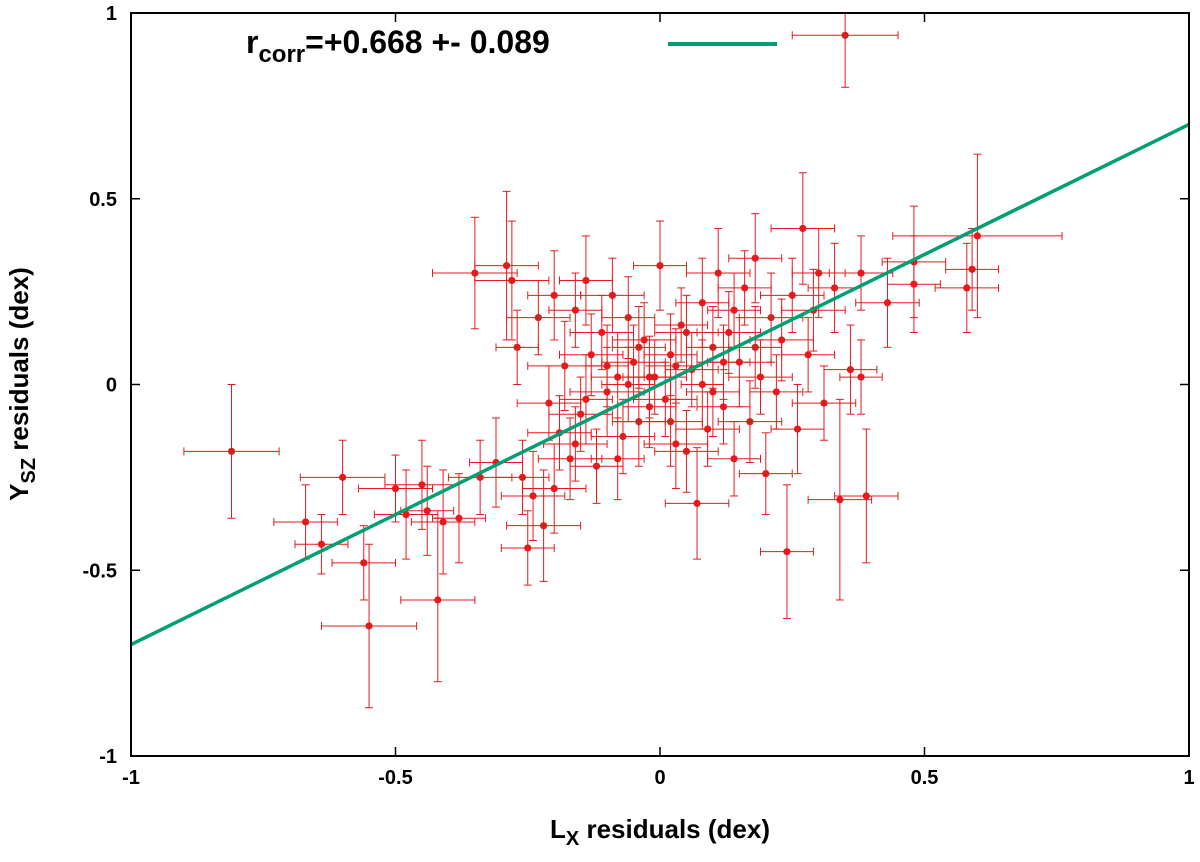 Image resolution: width=1200 pixels, height=862 pixels. Describe the element at coordinates (131, 778) in the screenshot. I see `x-tick-label: -1` at that location.